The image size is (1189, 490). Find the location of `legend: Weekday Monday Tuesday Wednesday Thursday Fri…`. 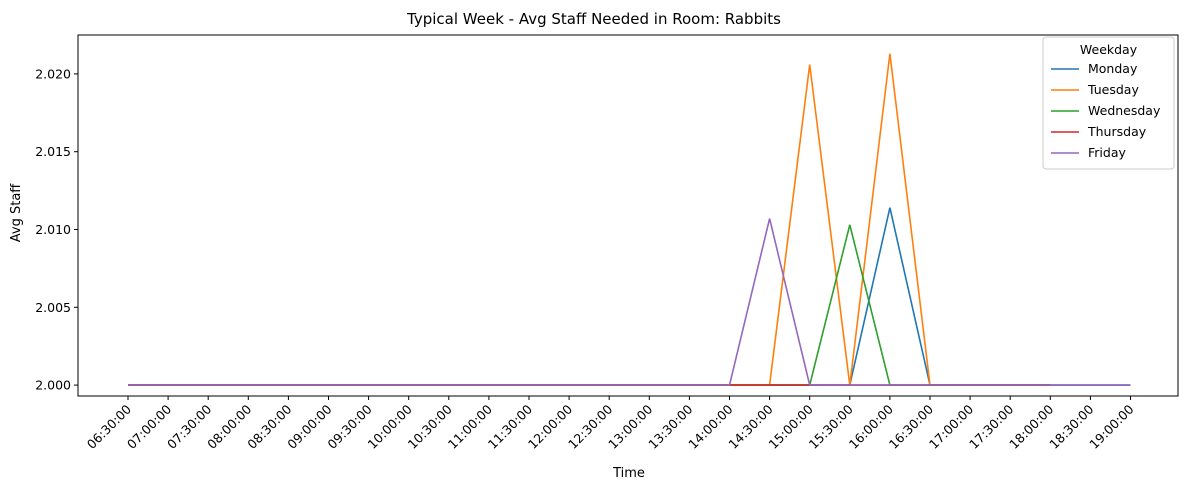

legend: Weekday Monday Tuesday Wednesday Thursday Fri… is located at coordinates (1108, 103).